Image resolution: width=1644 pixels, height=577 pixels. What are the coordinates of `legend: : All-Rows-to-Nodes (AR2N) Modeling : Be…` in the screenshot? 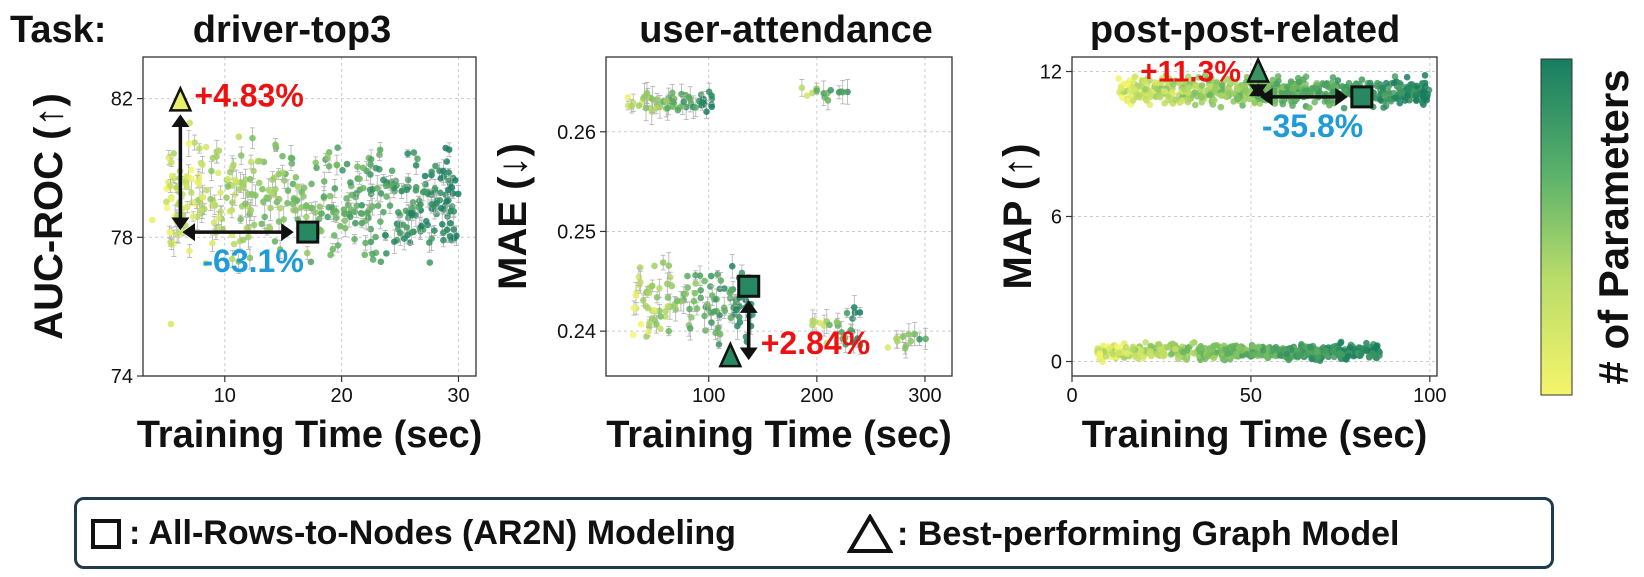 It's located at (814, 533).